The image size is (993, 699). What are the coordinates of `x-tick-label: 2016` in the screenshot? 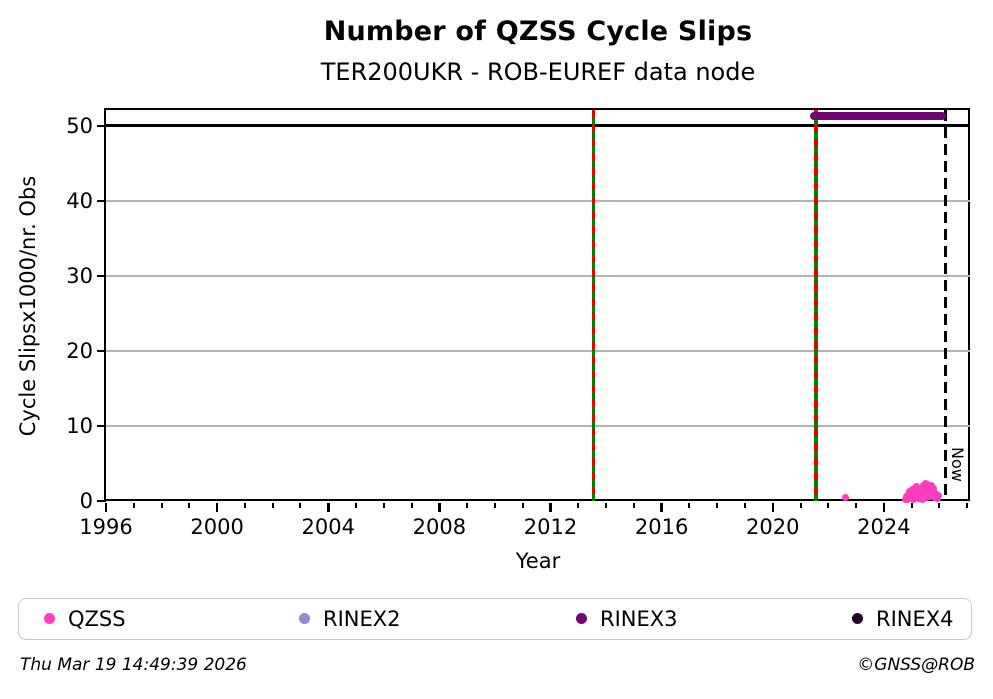 It's located at (661, 527).